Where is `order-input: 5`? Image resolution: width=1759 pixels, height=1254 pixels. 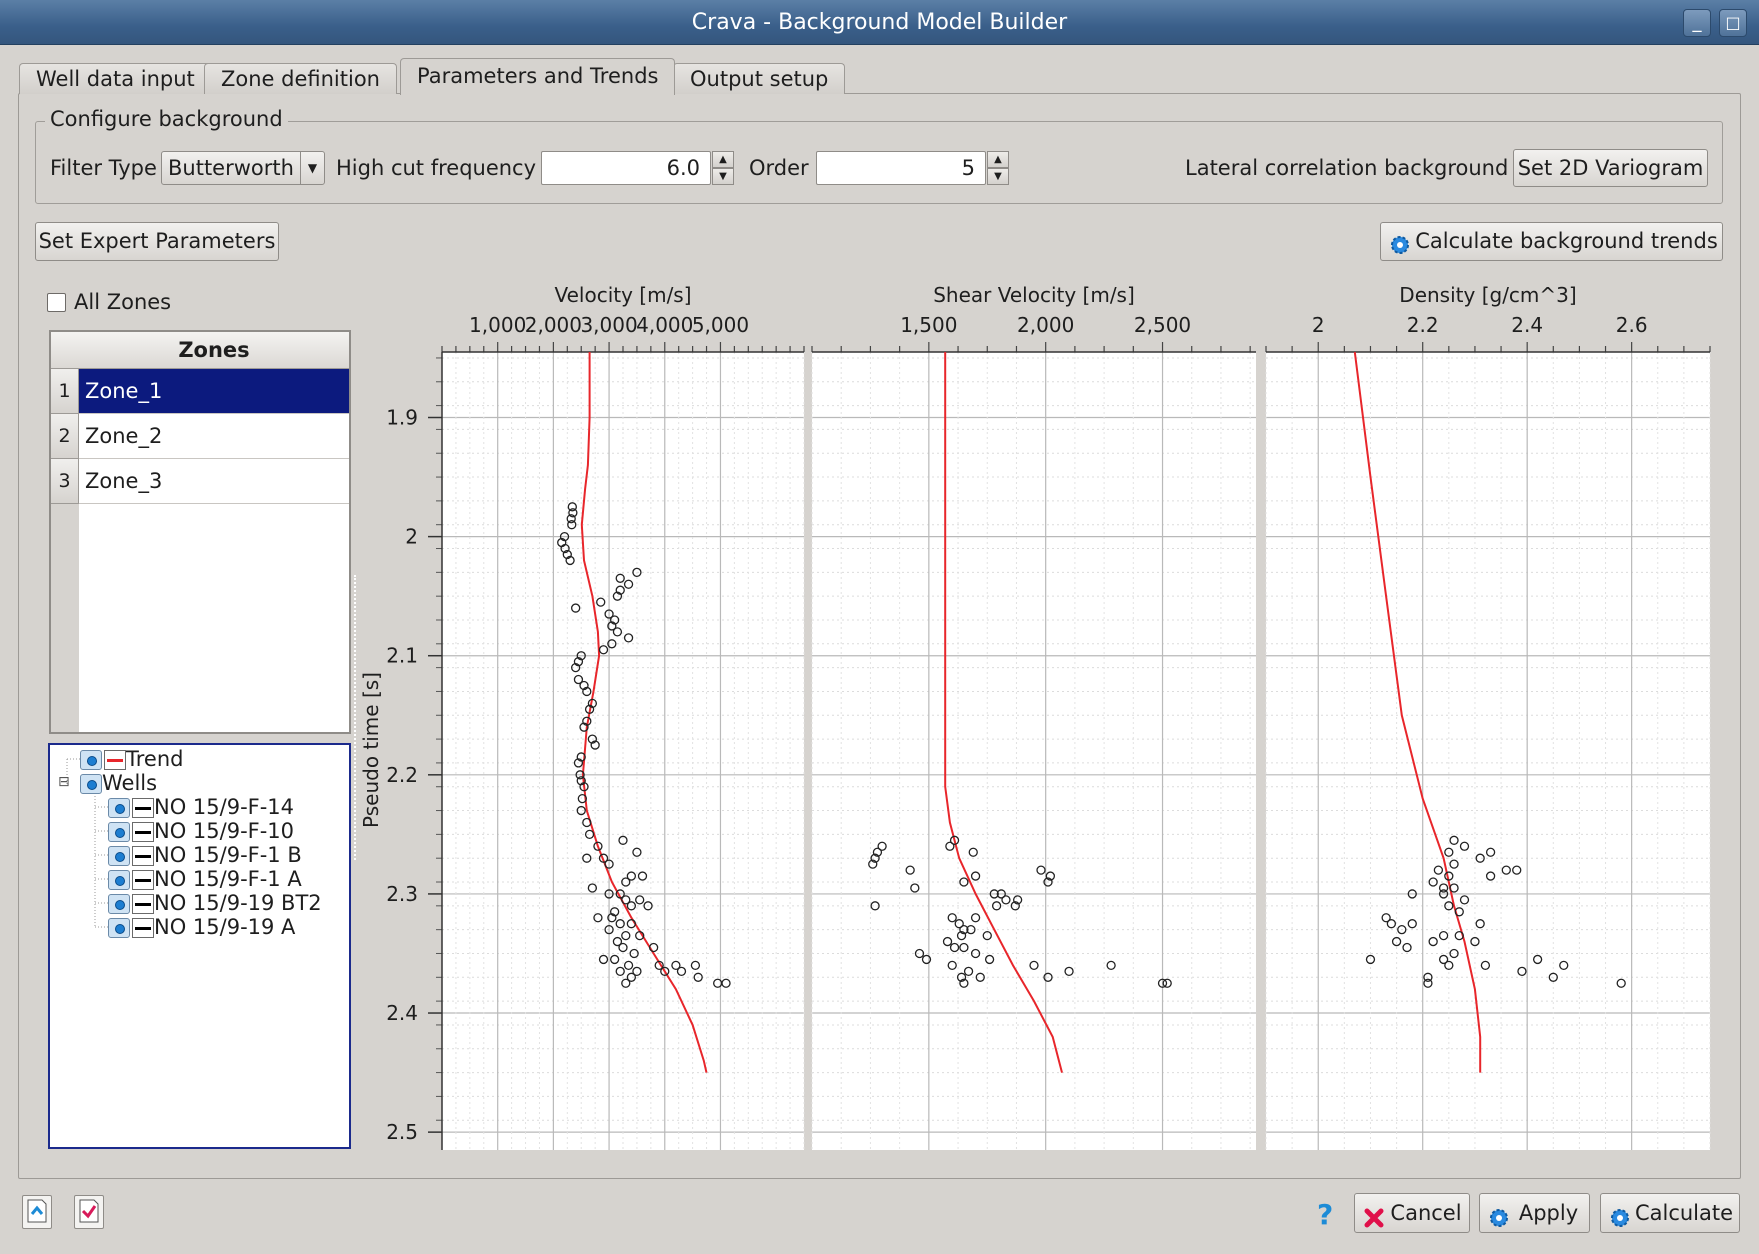
order-input: 5 is located at coordinates (901, 168).